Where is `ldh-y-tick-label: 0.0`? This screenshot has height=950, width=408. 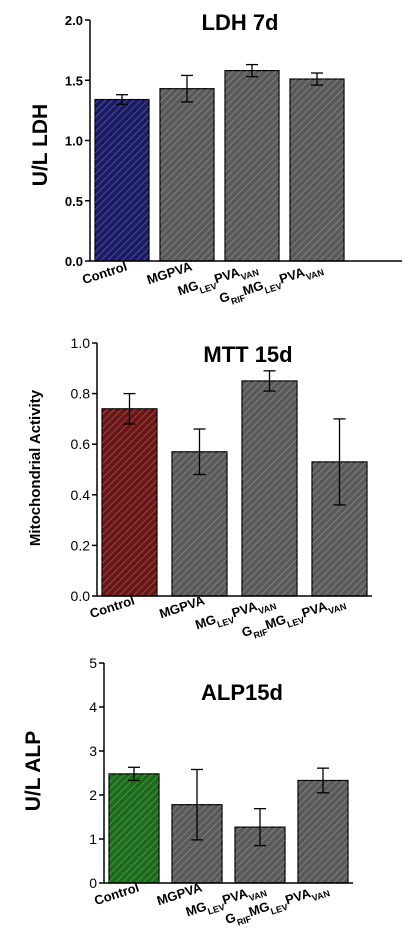
ldh-y-tick-label: 0.0 is located at coordinates (74, 261).